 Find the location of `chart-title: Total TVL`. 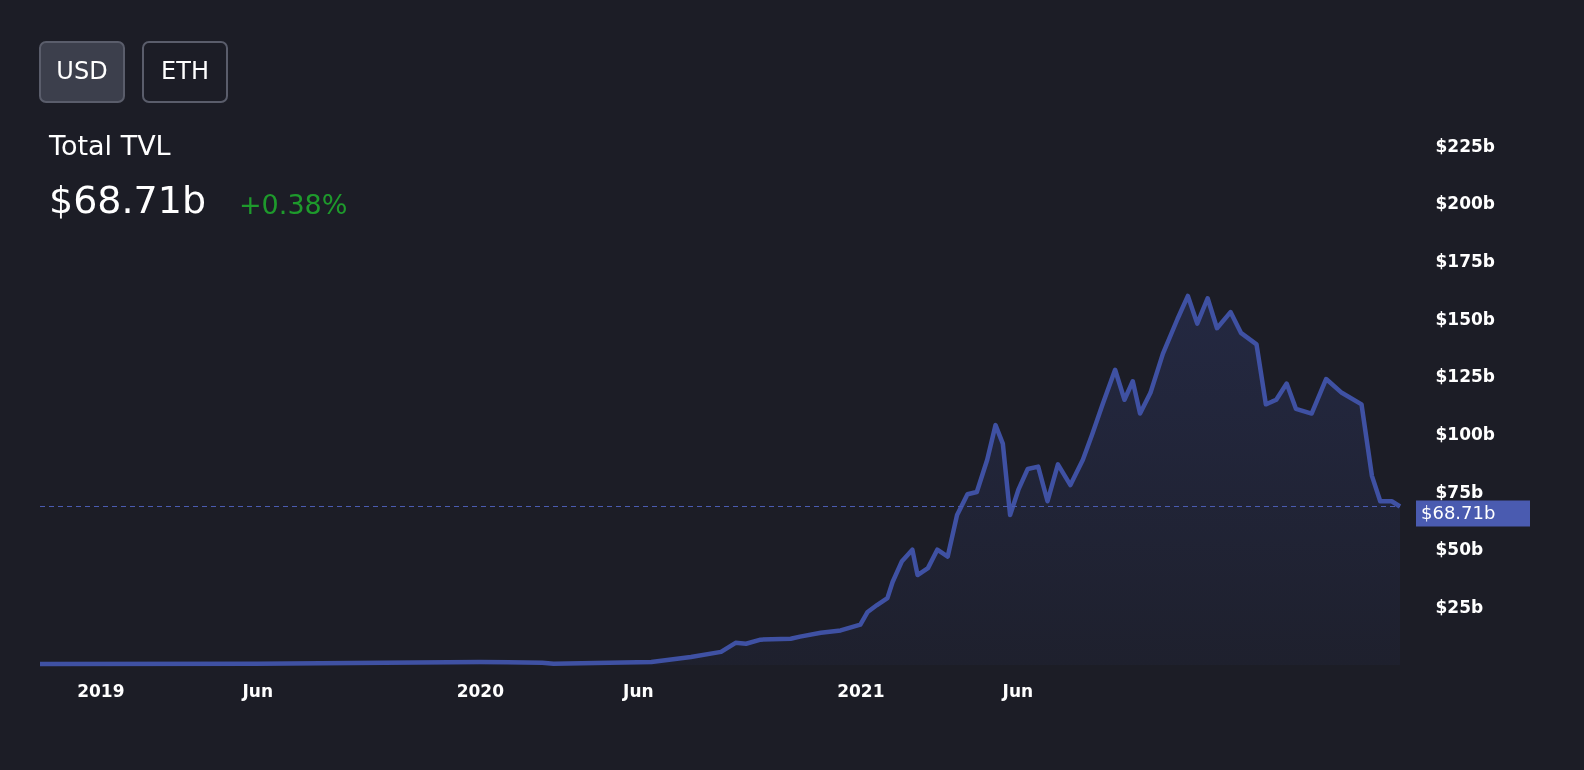

chart-title: Total TVL is located at coordinates (109, 145).